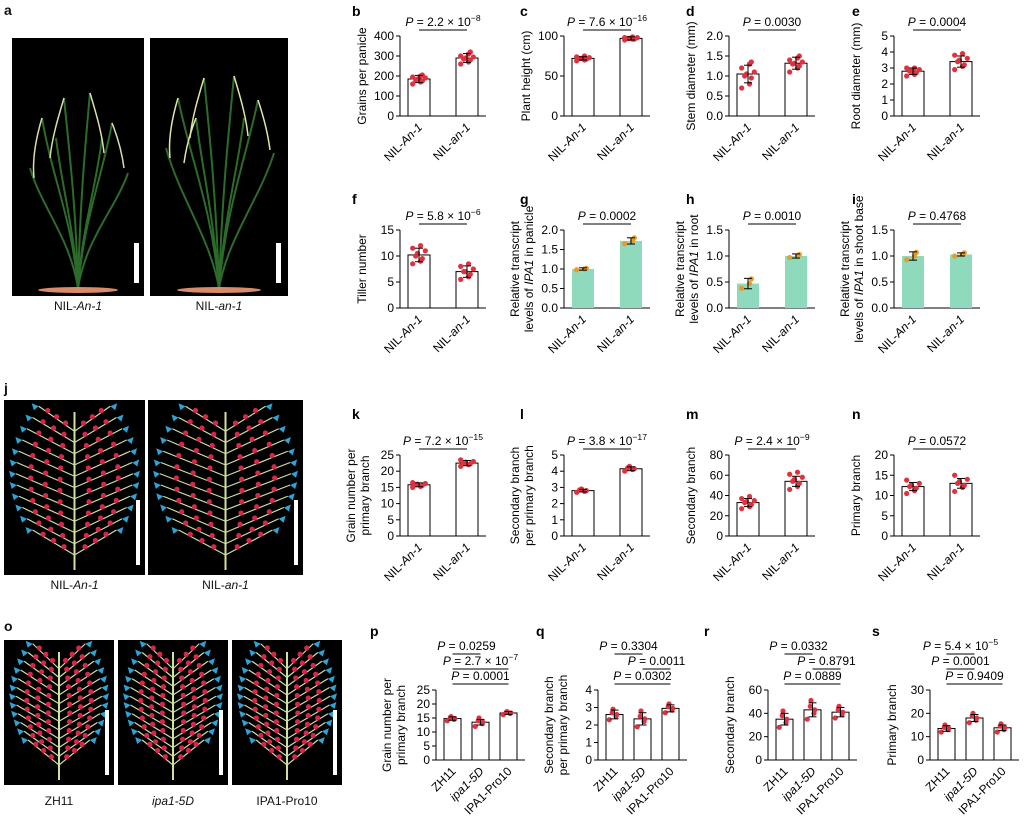 Image resolution: width=1024 pixels, height=821 pixels. Describe the element at coordinates (756, 737) in the screenshot. I see `y-tick-label: 20` at that location.